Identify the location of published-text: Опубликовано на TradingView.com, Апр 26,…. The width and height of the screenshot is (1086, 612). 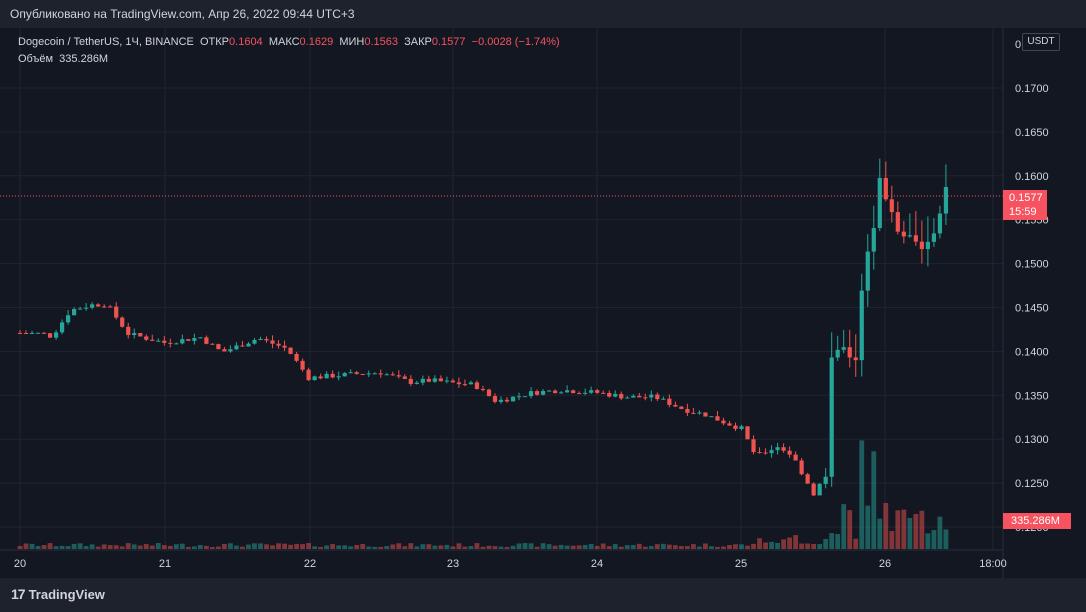
(182, 14).